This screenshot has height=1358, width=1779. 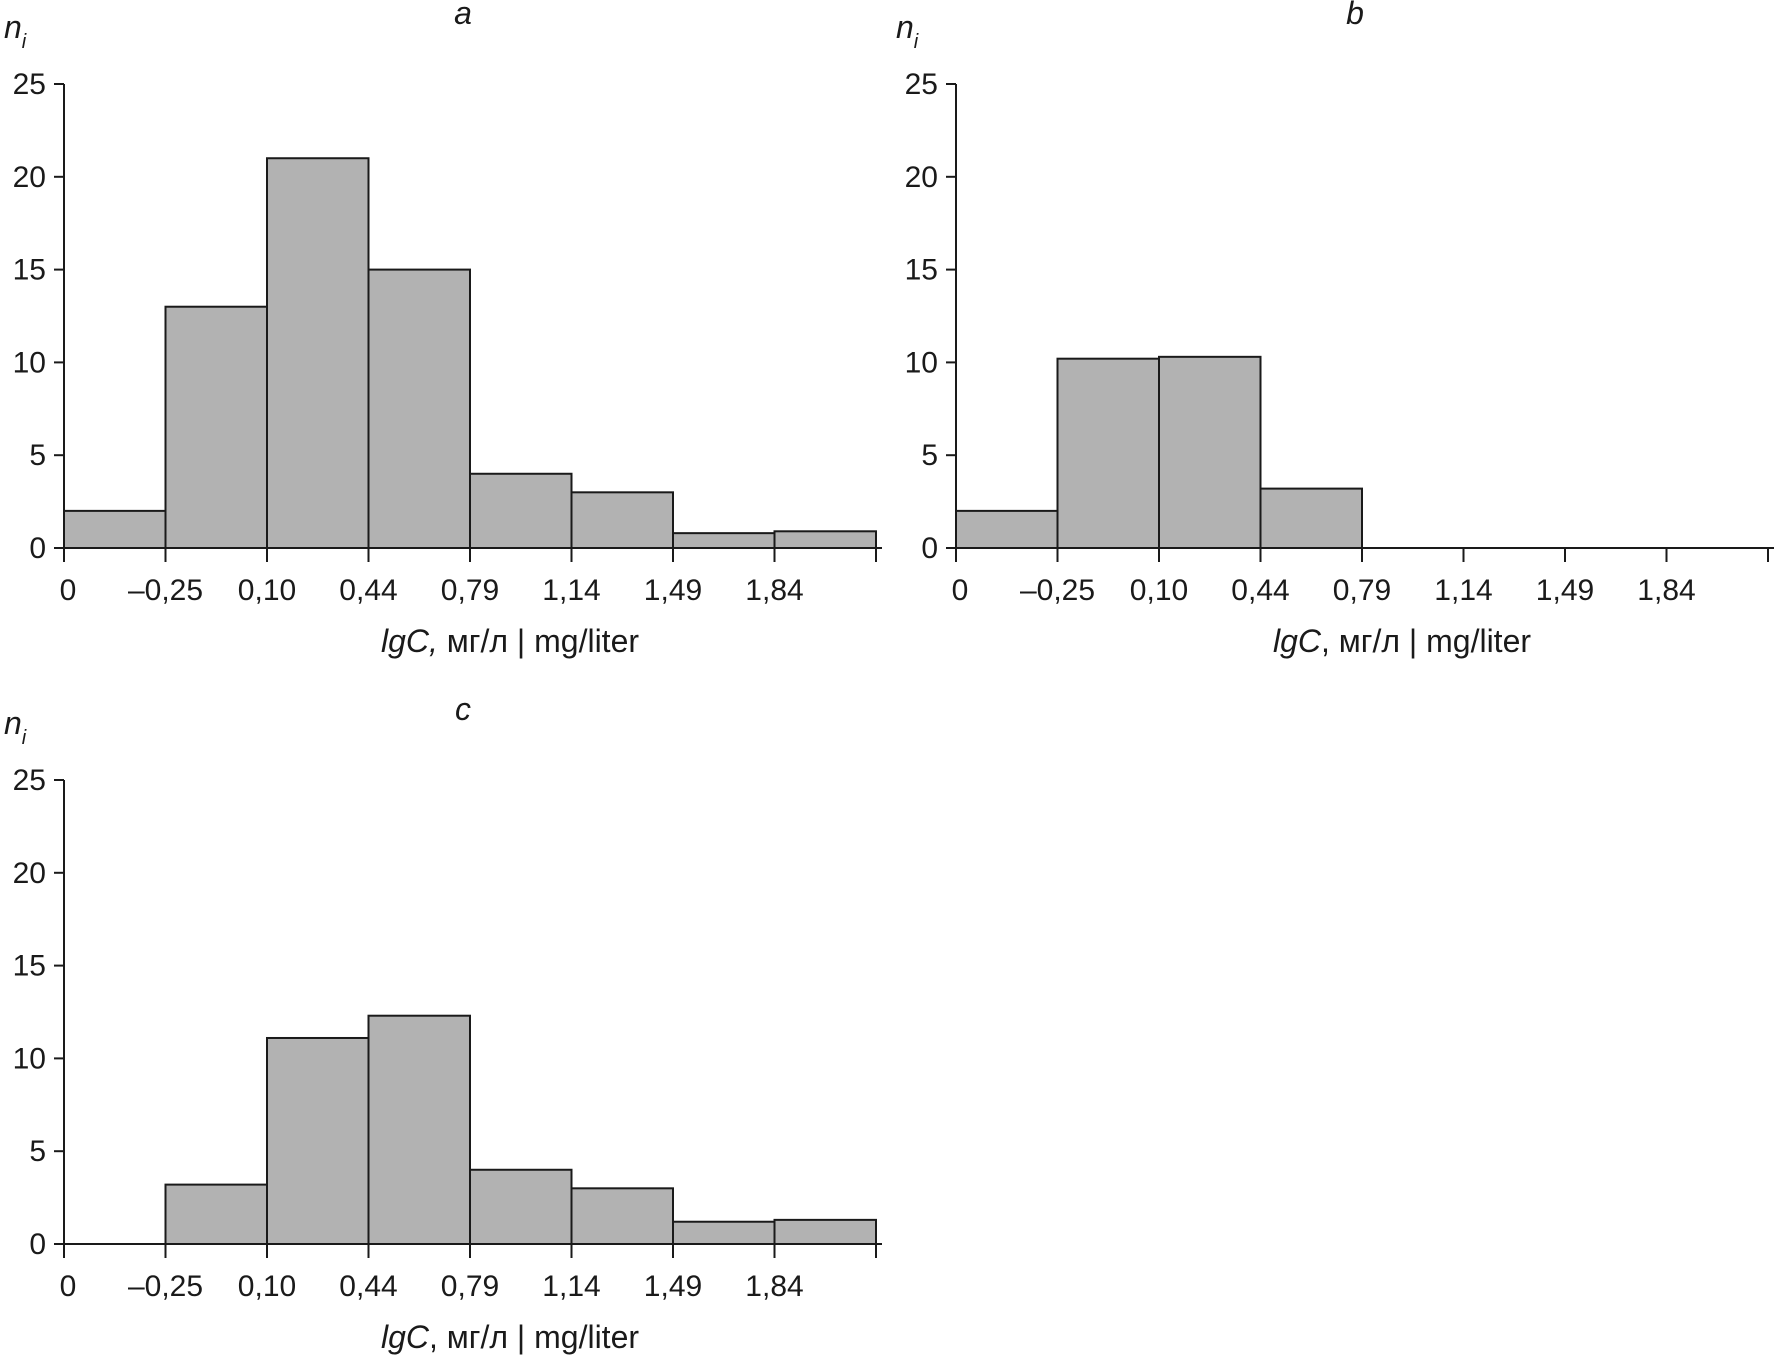 I want to click on panel-title: a, so click(x=463, y=15).